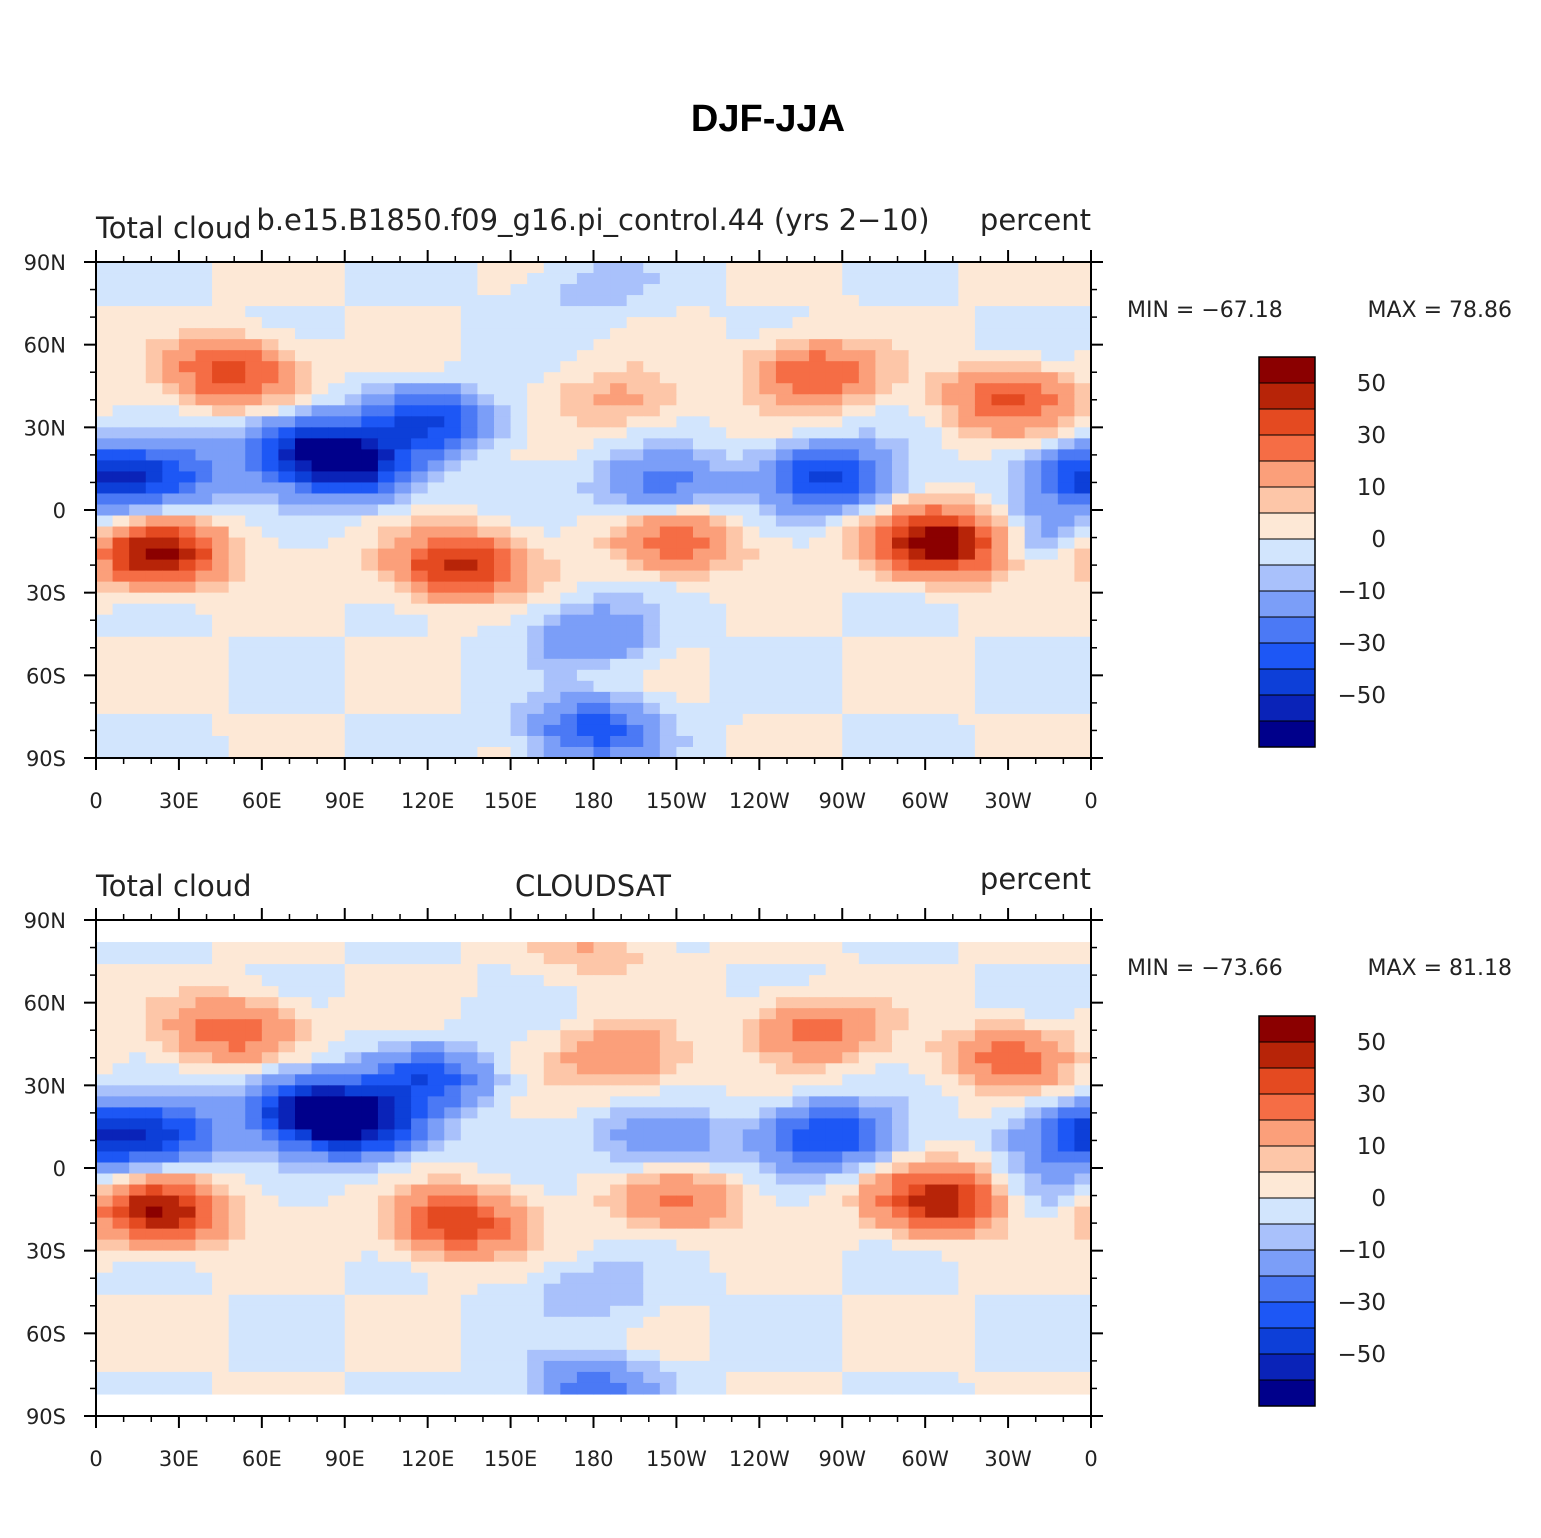 This screenshot has height=1538, width=1541. What do you see at coordinates (759, 801) in the screenshot?
I see `x-tick-label: 120W` at bounding box center [759, 801].